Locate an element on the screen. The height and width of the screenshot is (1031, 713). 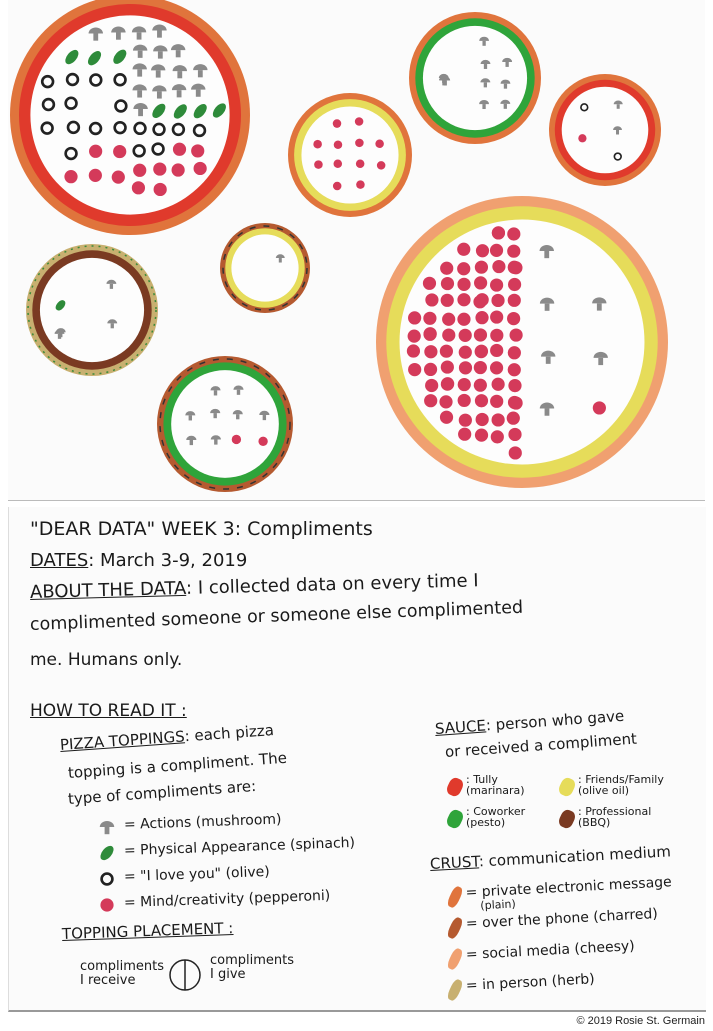
olive-icon is located at coordinates (107, 879).